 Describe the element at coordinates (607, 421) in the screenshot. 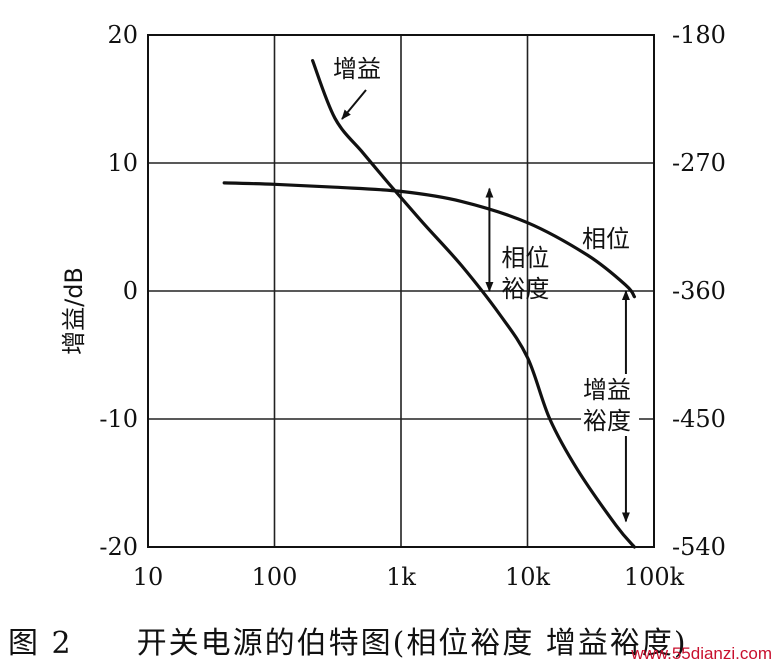

I see `gain-margin-label: 裕度` at that location.